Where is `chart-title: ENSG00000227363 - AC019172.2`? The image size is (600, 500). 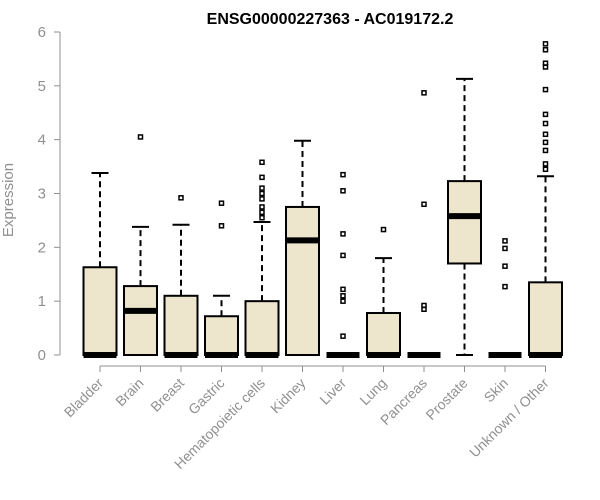
chart-title: ENSG00000227363 - AC019172.2 is located at coordinates (330, 19).